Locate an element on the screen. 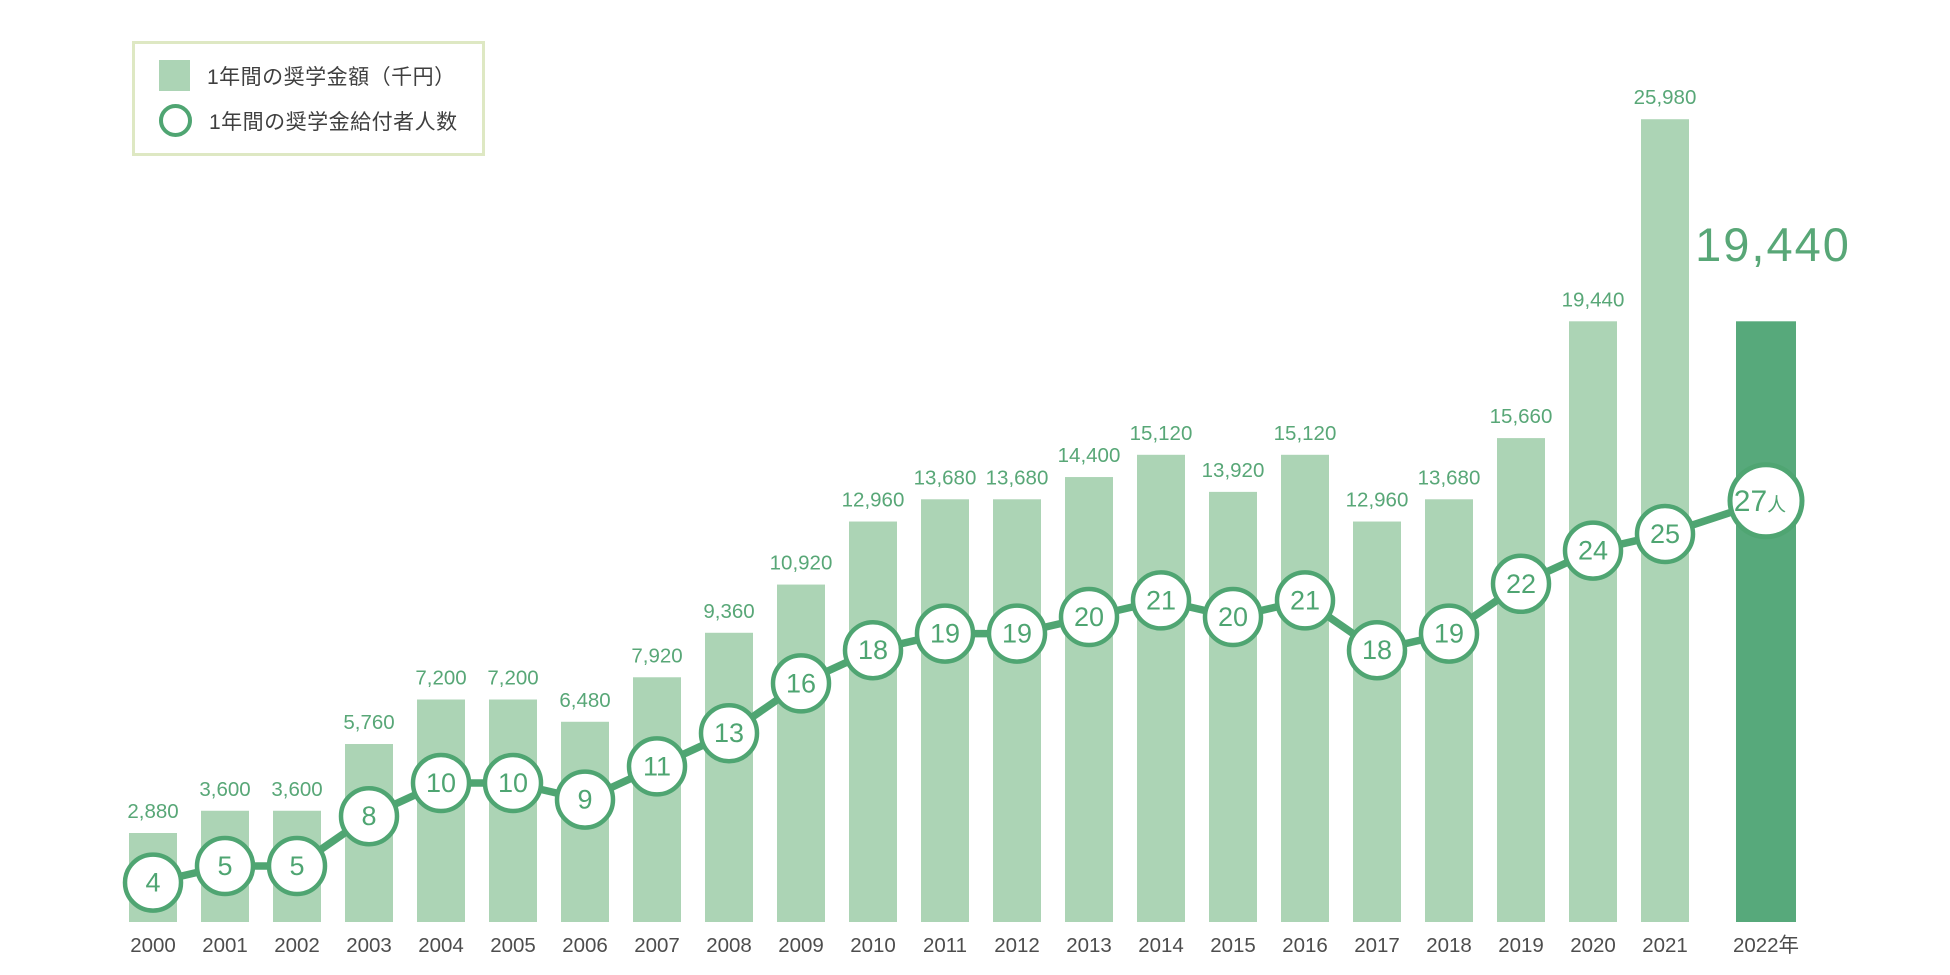 The width and height of the screenshot is (1950, 975). bar-2009 is located at coordinates (801, 753).